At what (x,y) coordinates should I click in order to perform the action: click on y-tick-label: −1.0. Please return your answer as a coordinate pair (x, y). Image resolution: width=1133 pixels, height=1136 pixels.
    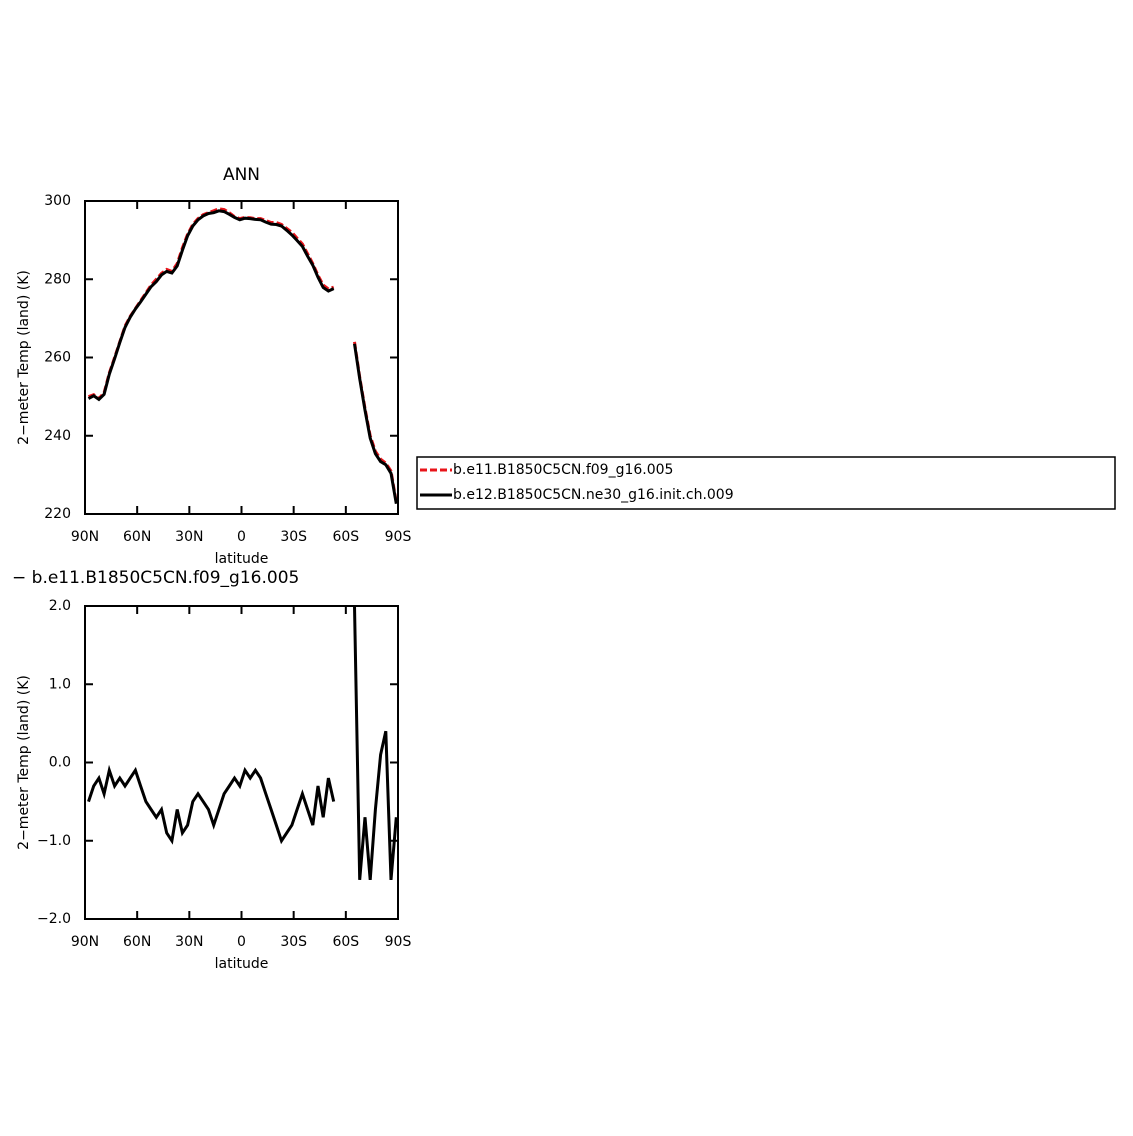
    Looking at the image, I should click on (54, 841).